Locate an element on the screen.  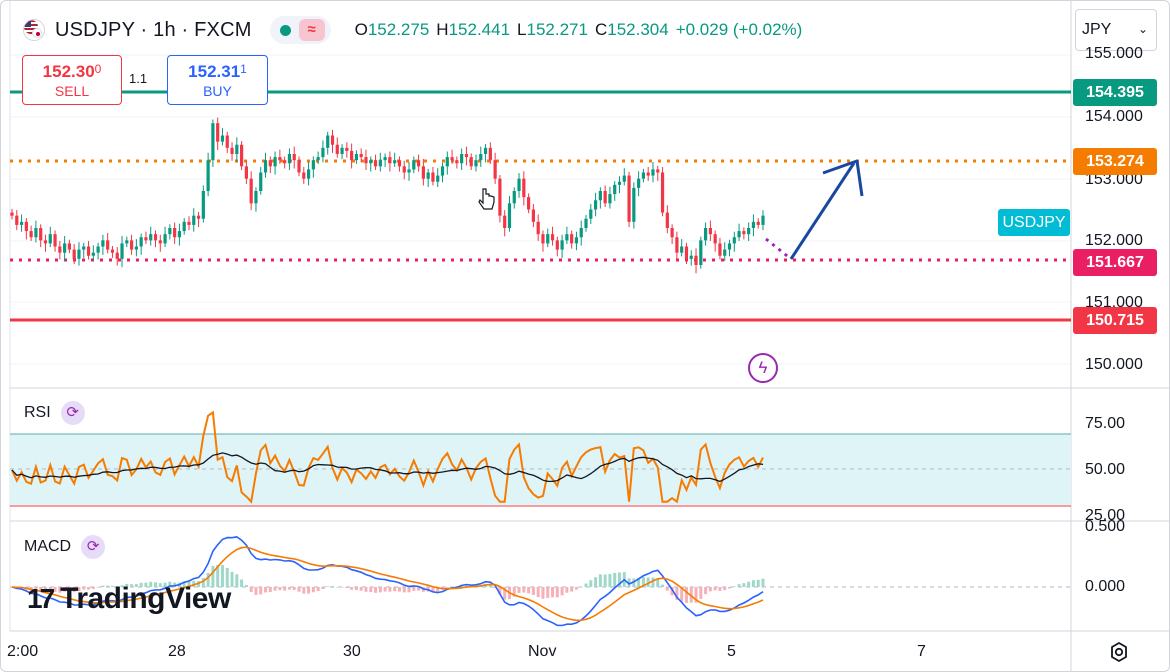
lightning-icon: ϟ is located at coordinates (763, 368).